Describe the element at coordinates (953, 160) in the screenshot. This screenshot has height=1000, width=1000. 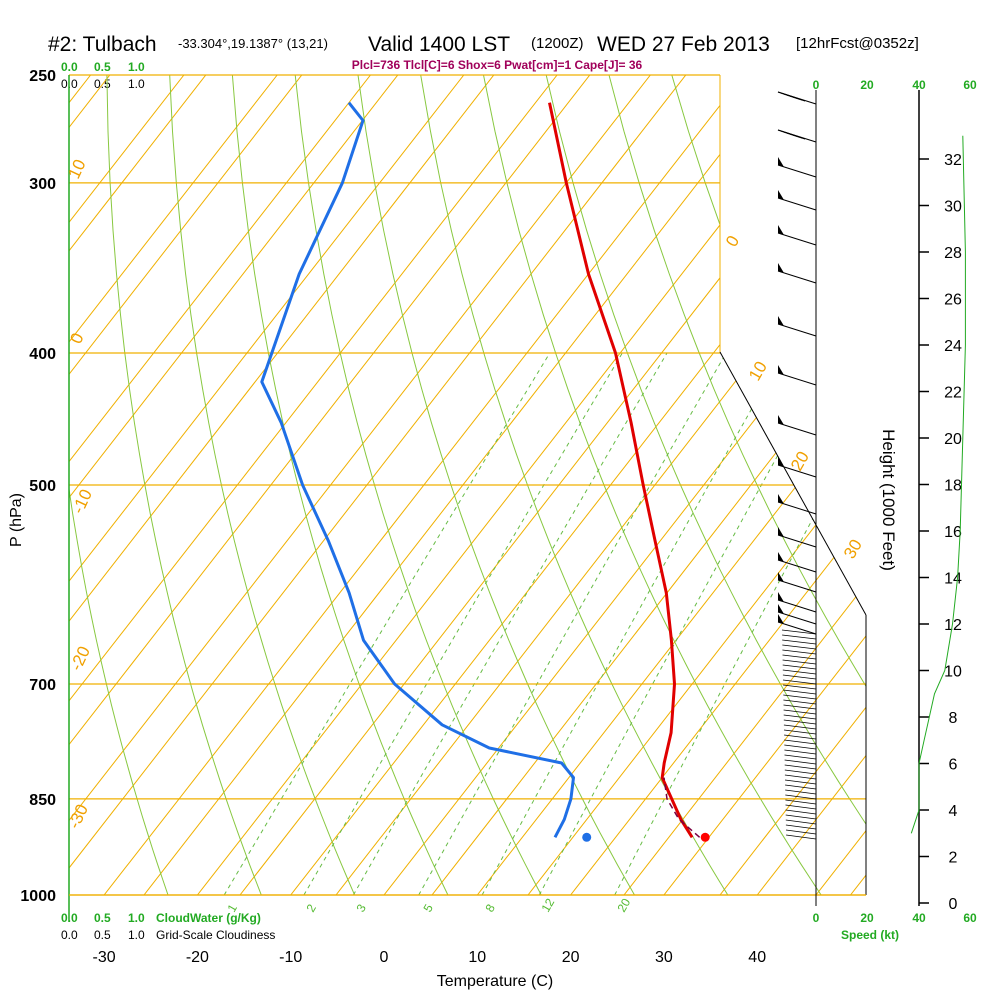
I see `height-tick-label: 32` at that location.